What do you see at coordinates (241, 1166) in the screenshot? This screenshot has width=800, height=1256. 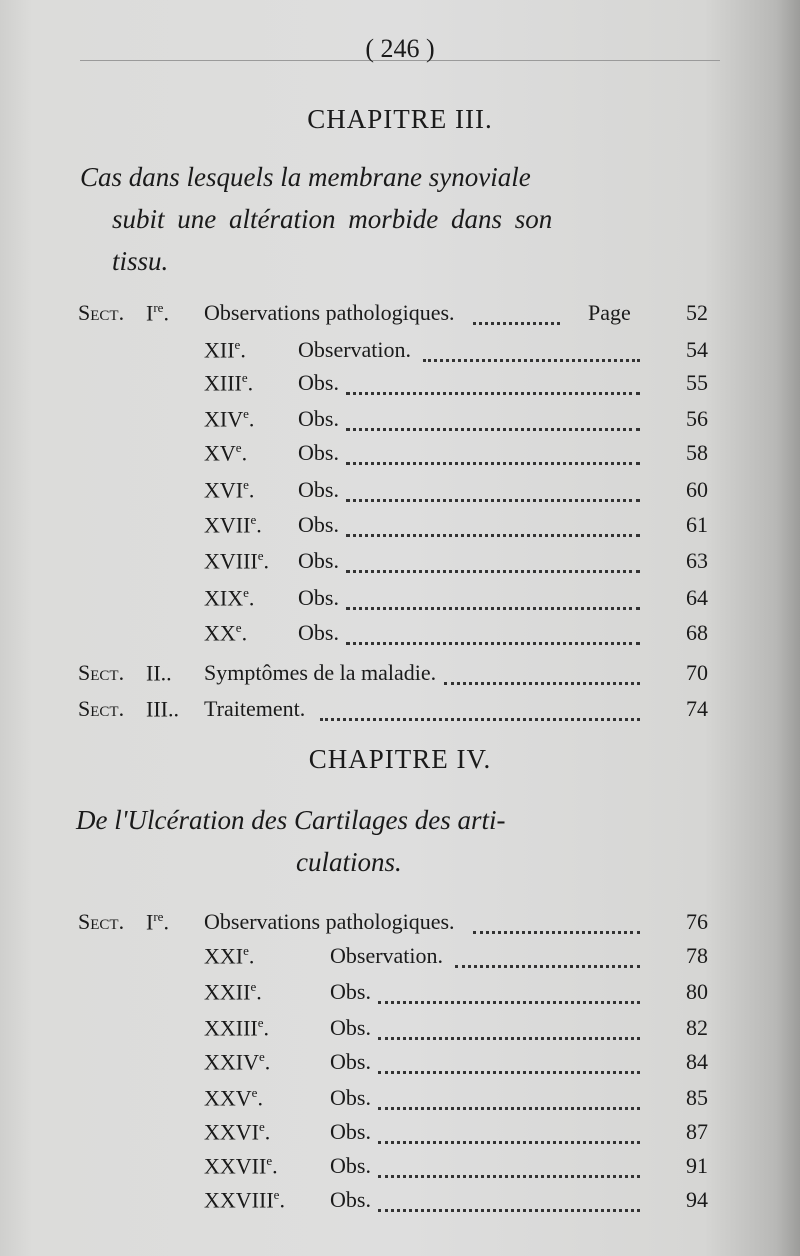 I see `roman-numeral: XXVIIe.` at bounding box center [241, 1166].